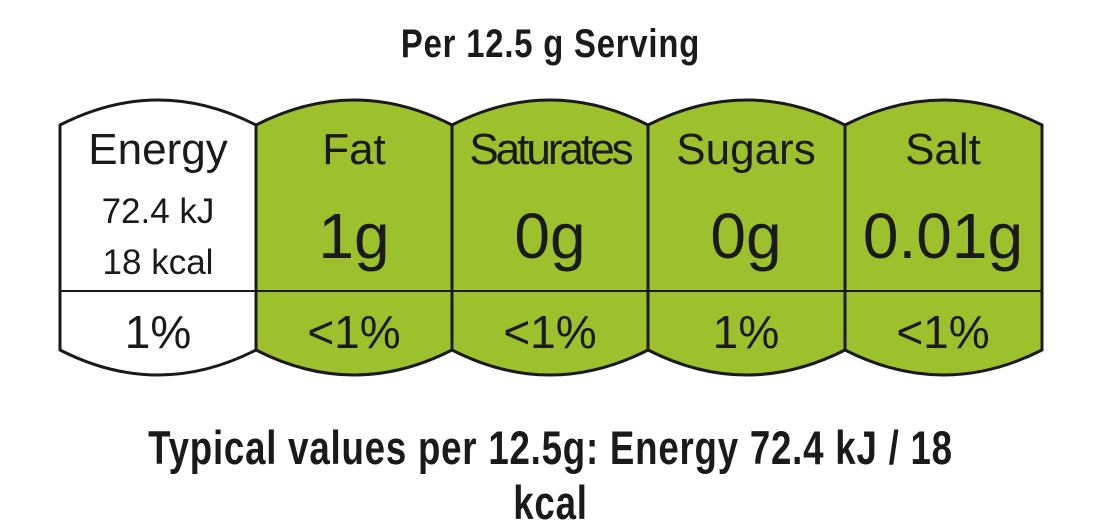 The image size is (1101, 530). I want to click on energy-kj: 72.4 kJ, so click(158, 211).